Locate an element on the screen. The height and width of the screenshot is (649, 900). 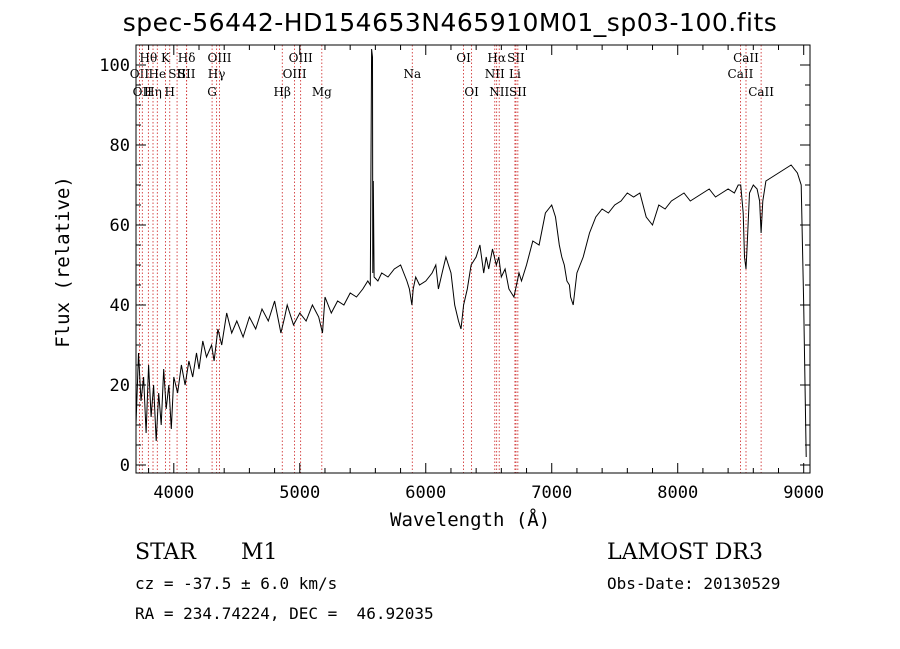
y-tick-label: 100 is located at coordinates (114, 66).